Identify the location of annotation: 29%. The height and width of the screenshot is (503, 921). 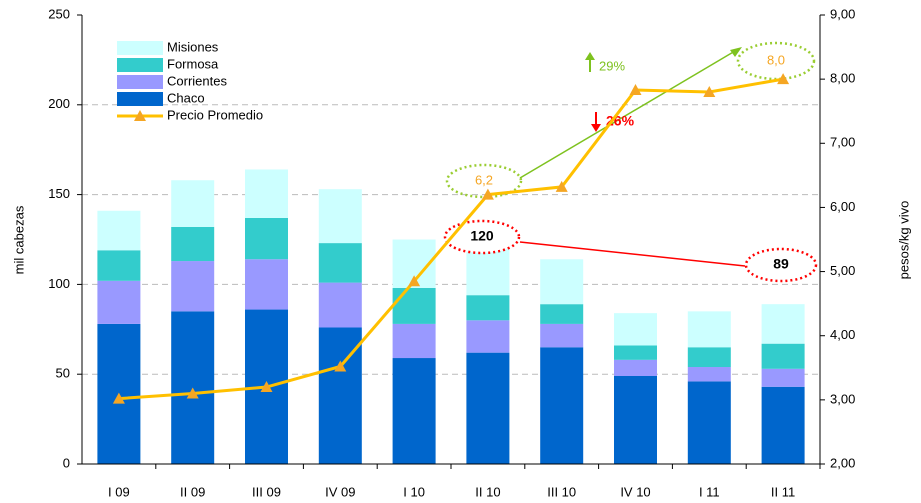
(612, 65).